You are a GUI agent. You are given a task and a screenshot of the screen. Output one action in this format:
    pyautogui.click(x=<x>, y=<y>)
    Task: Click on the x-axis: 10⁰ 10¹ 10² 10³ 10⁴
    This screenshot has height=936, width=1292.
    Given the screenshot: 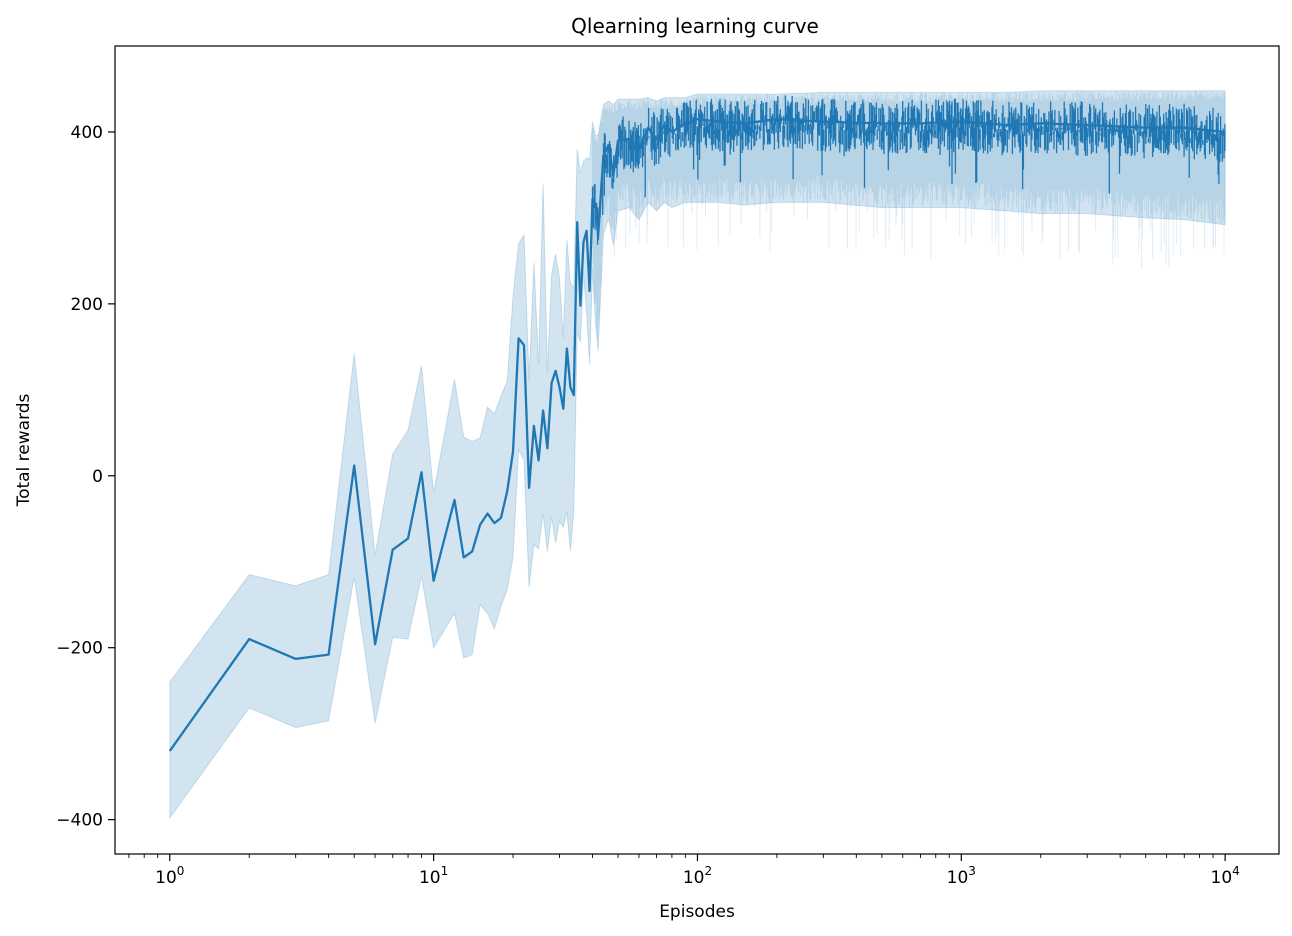 What is the action you would take?
    pyautogui.click(x=684, y=871)
    